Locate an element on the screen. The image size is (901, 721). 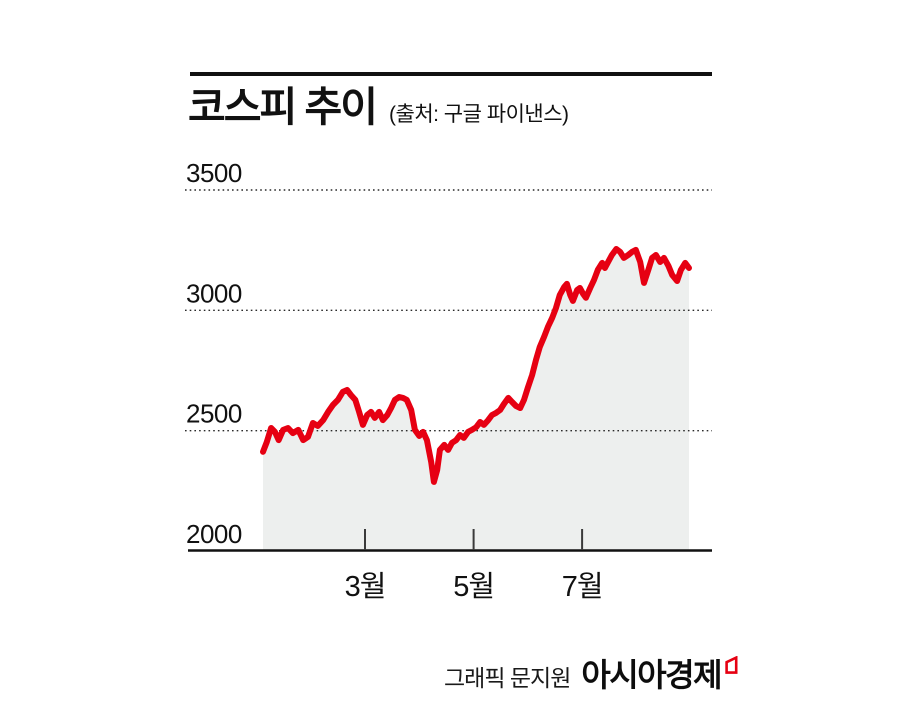
chart-source-label: (출처: 구글 파이낸스) is located at coordinates (479, 114).